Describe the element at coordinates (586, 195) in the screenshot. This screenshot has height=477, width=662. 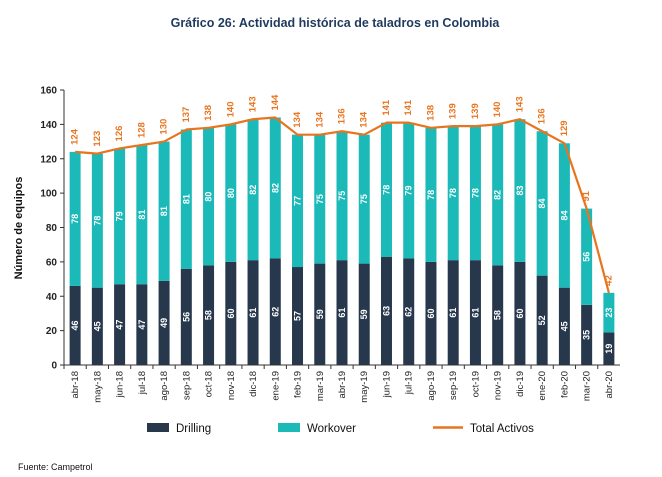
I see `data-label-total: 91` at that location.